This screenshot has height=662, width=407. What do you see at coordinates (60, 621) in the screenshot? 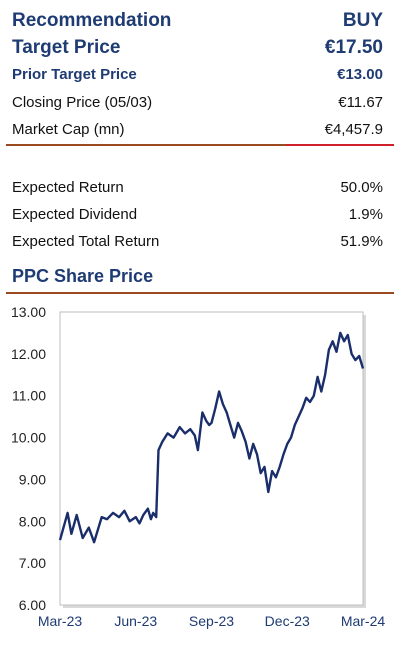
I see `x-tick-label: Mar-23` at bounding box center [60, 621].